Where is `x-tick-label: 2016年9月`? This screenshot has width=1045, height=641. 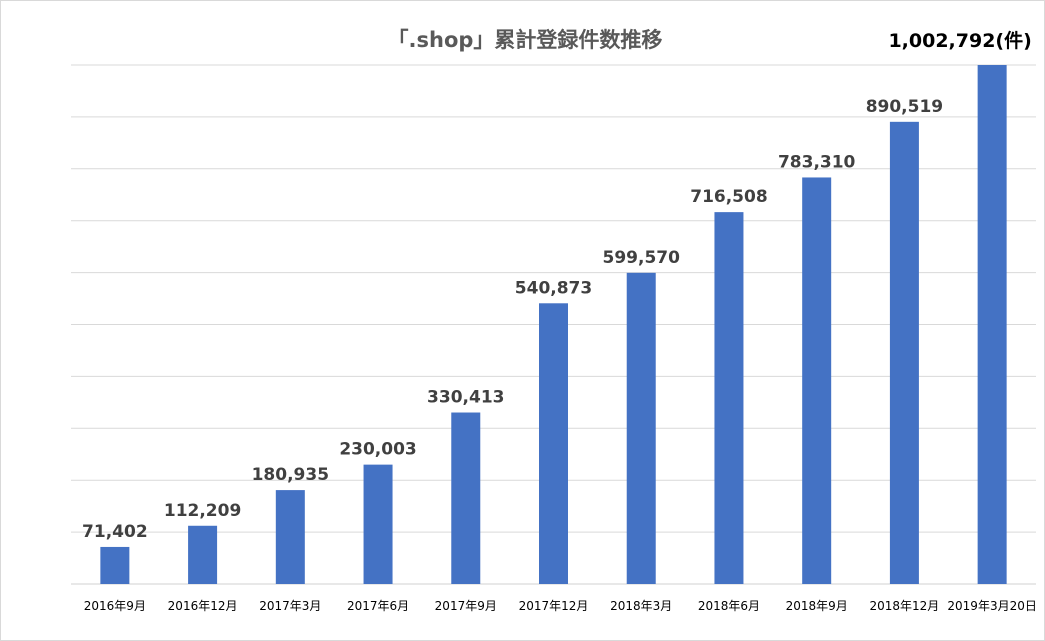
x-tick-label: 2016年9月 is located at coordinates (115, 606).